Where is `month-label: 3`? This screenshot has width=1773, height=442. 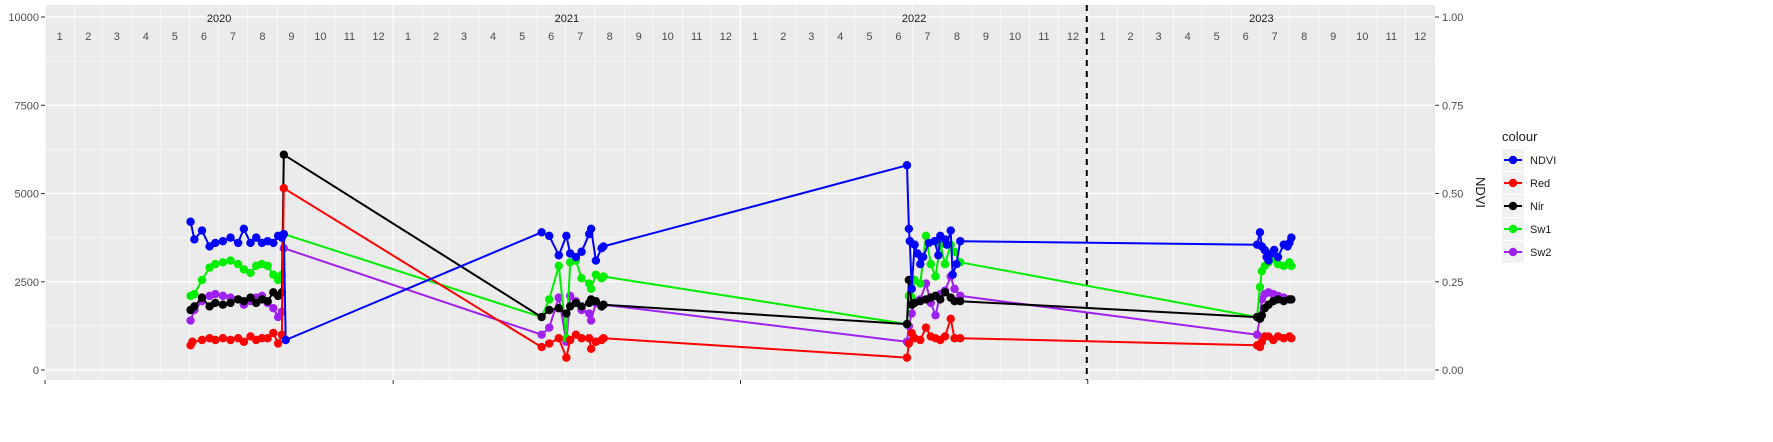 month-label: 3 is located at coordinates (117, 37).